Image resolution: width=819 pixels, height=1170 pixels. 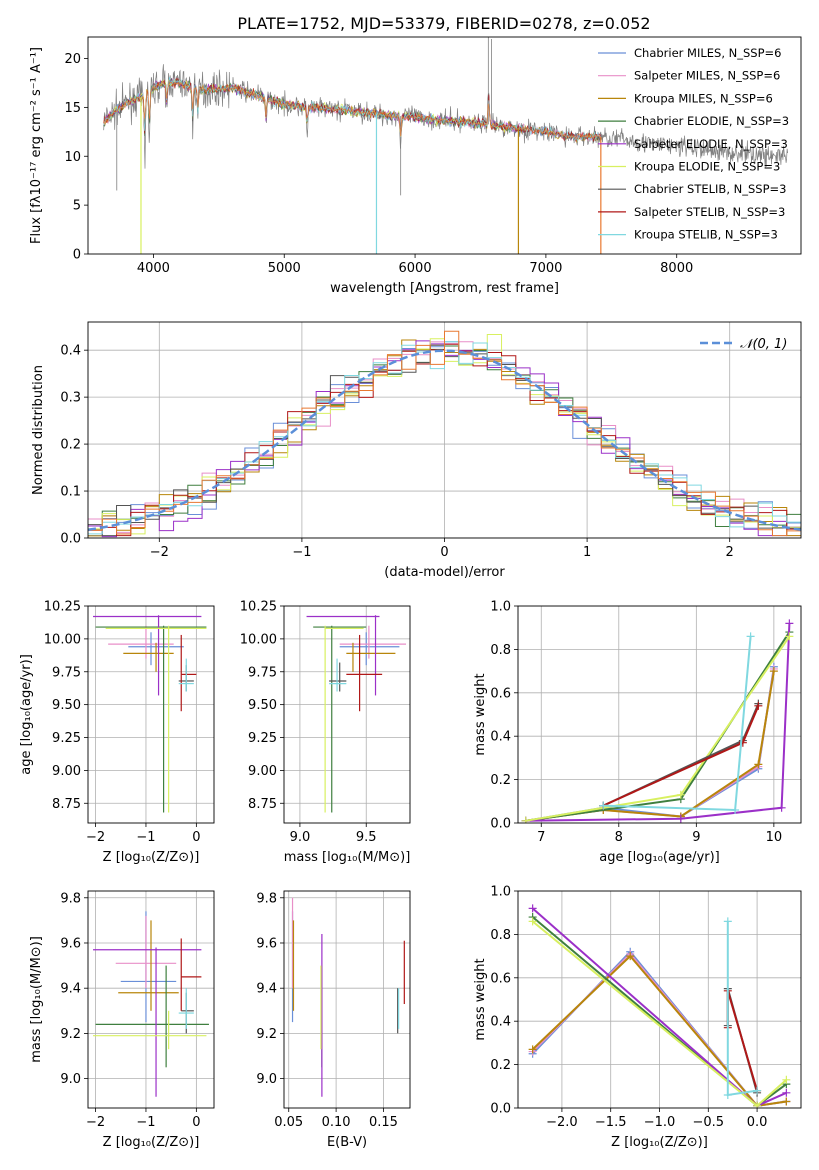 I want to click on mass-weight-marker-salpeter_stelib, so click(x=758, y=705).